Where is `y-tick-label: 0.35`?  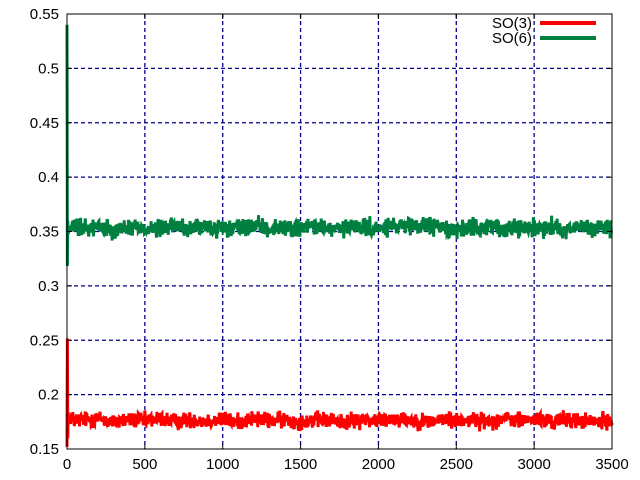 y-tick-label: 0.35 is located at coordinates (44, 232).